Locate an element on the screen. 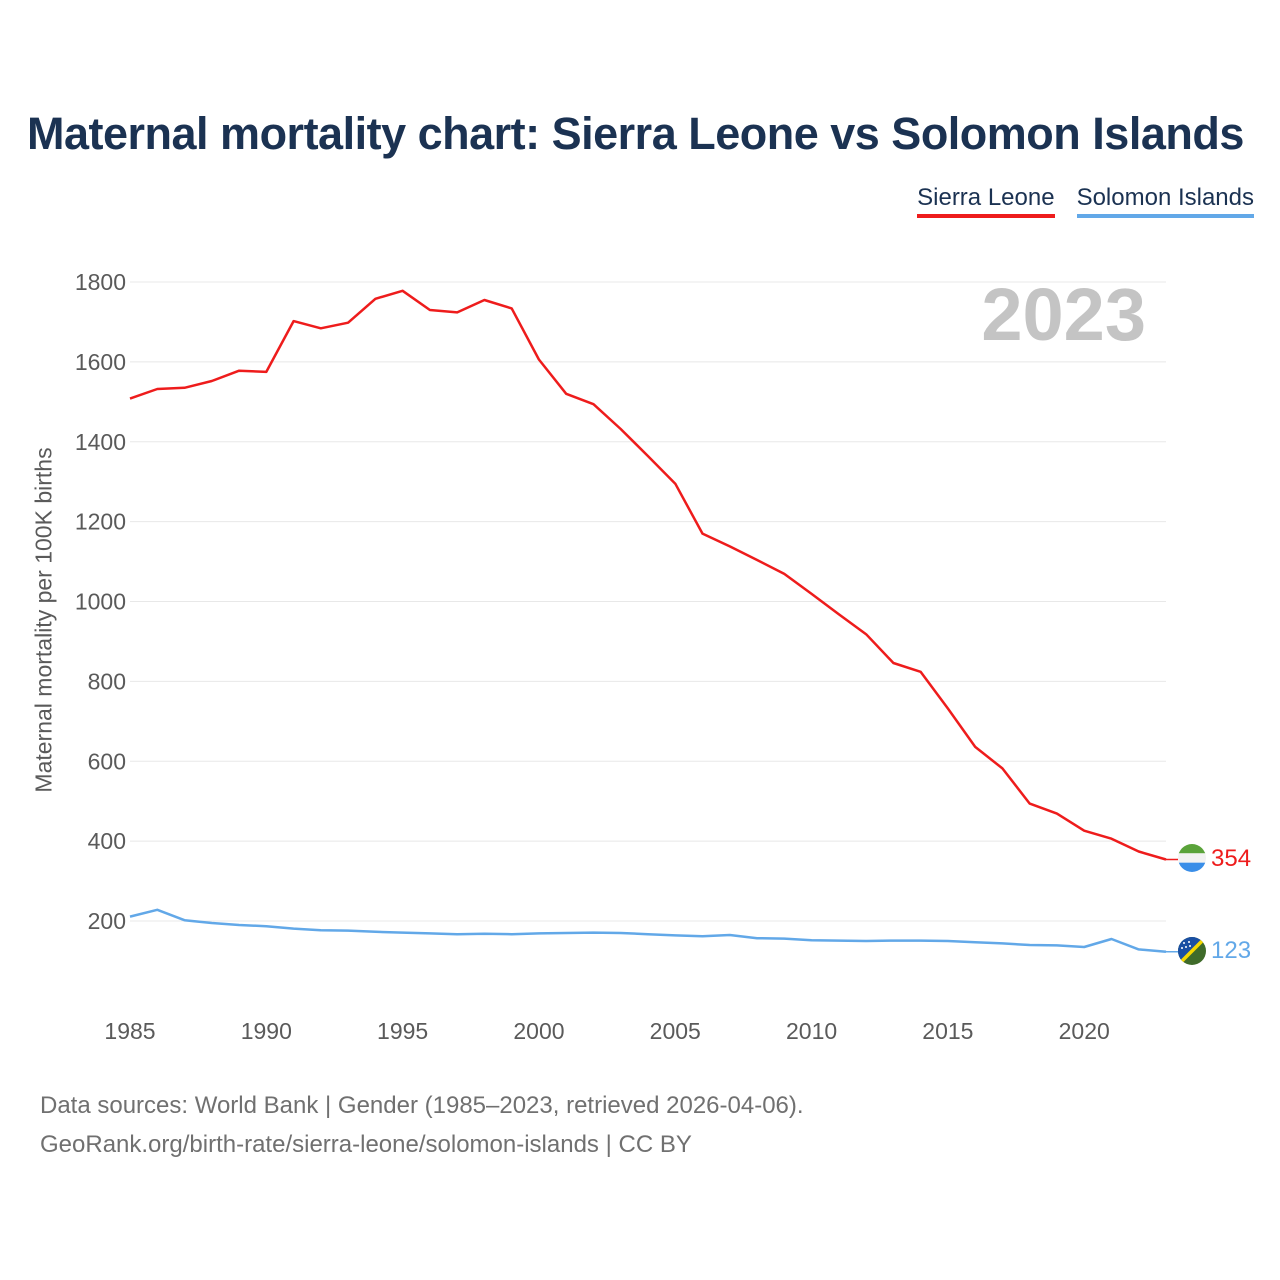 The width and height of the screenshot is (1280, 1280). end-value-sierra-leone: 354 is located at coordinates (1231, 858).